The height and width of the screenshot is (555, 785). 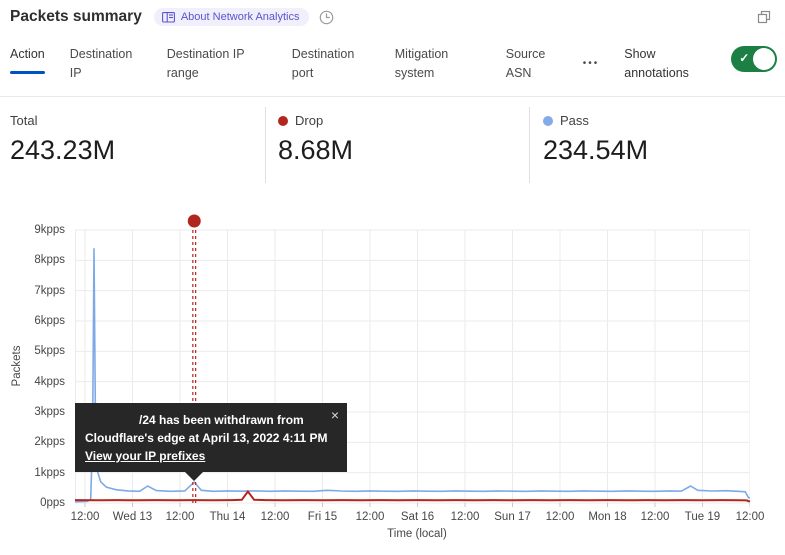 What do you see at coordinates (132, 145) in the screenshot?
I see `stat-total: Total 243.23M` at bounding box center [132, 145].